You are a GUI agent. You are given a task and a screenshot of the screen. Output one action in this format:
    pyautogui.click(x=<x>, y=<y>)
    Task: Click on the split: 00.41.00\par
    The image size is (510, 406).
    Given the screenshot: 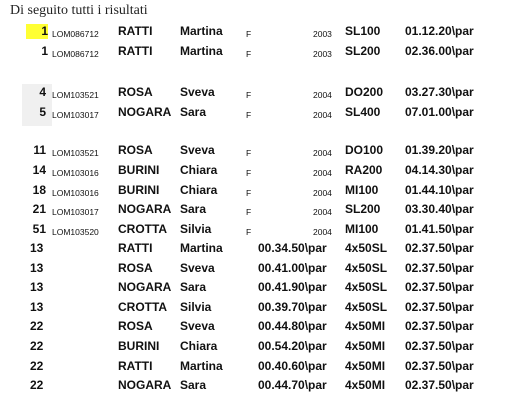 What is the action you would take?
    pyautogui.click(x=292, y=267)
    